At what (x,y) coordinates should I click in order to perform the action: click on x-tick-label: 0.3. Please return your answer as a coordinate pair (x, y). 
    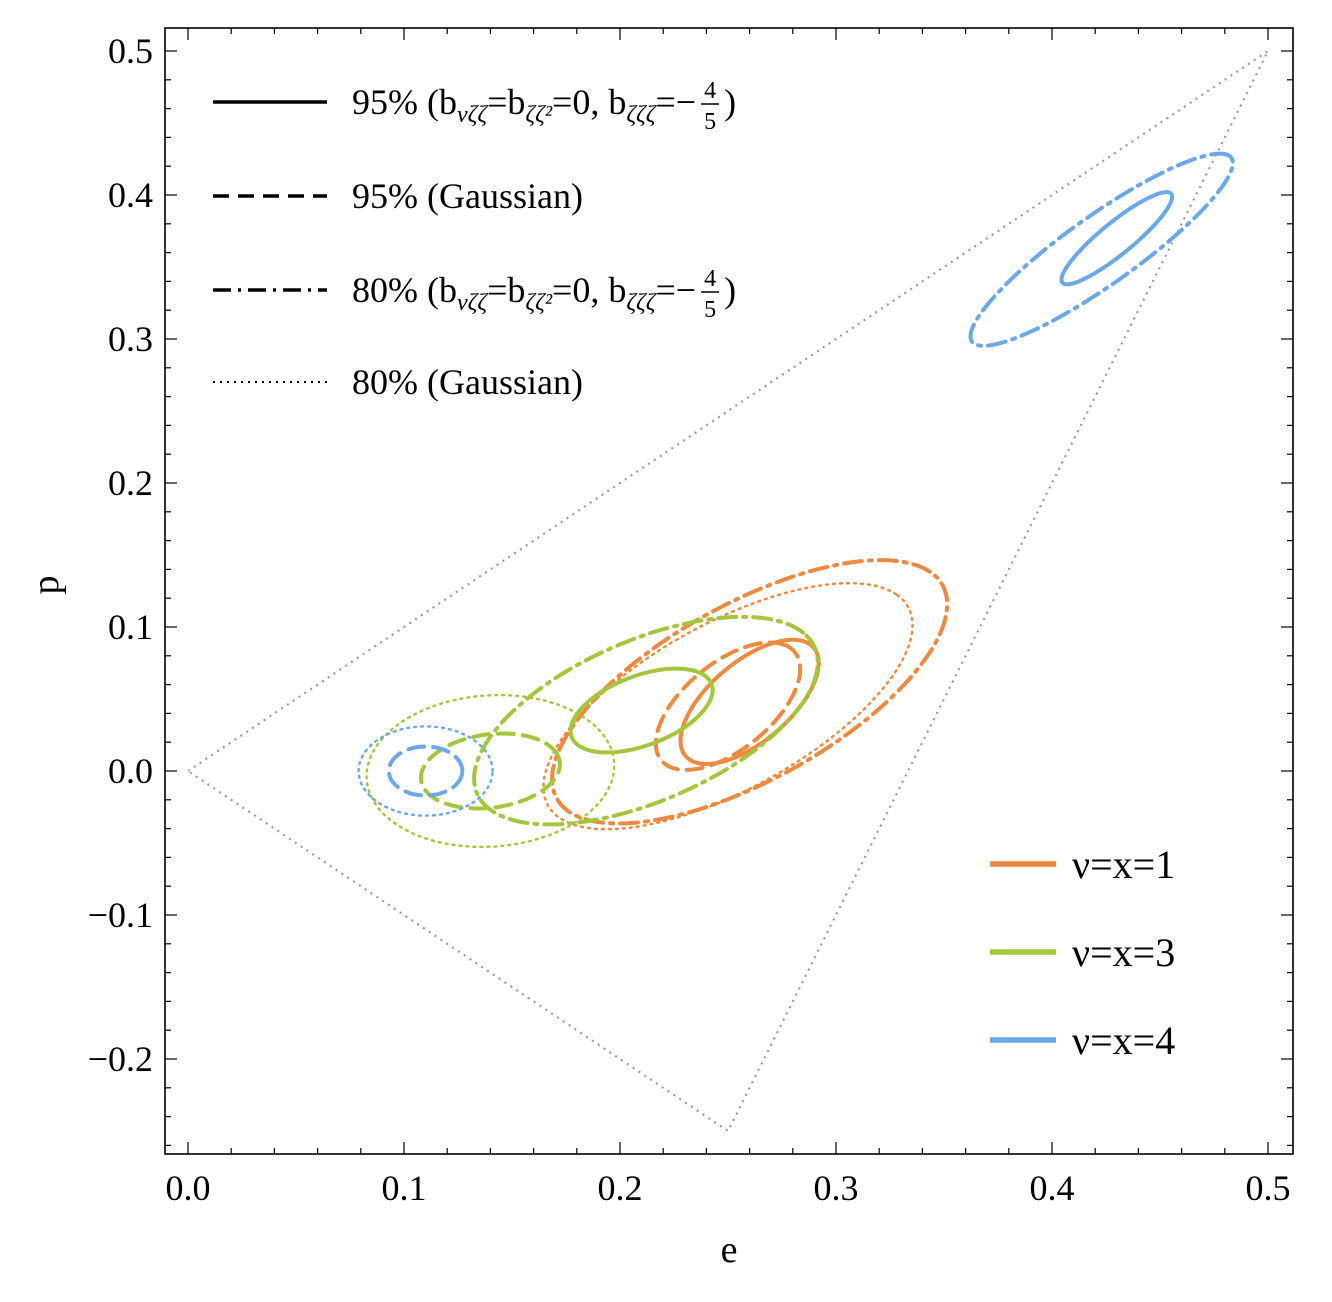
    Looking at the image, I should click on (836, 1188).